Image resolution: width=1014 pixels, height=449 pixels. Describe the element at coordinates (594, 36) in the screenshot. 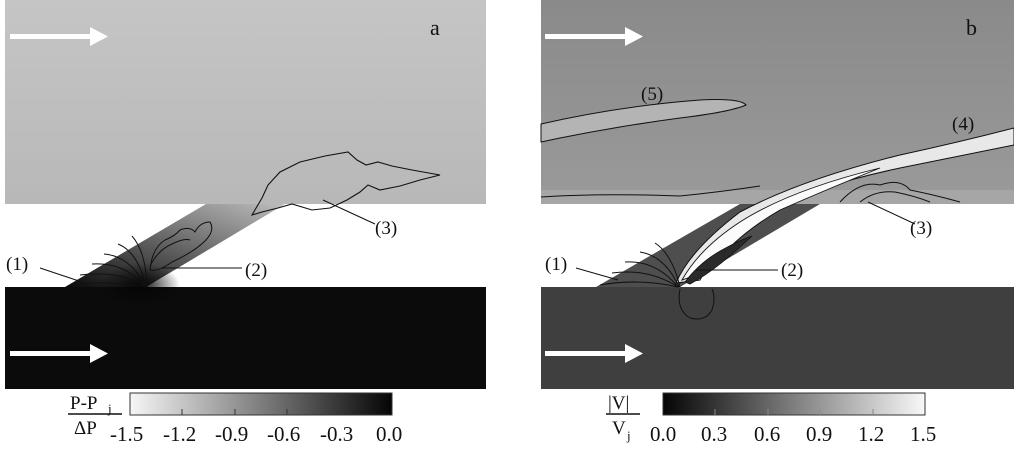

I see `arrow-top-b` at that location.